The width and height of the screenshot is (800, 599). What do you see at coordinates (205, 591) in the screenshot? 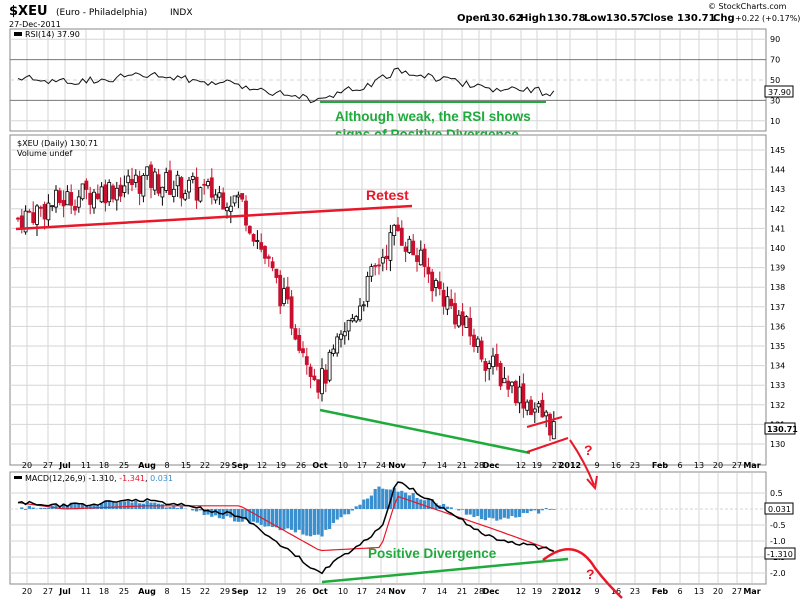
I see `x-tick-label: 22` at bounding box center [205, 591].